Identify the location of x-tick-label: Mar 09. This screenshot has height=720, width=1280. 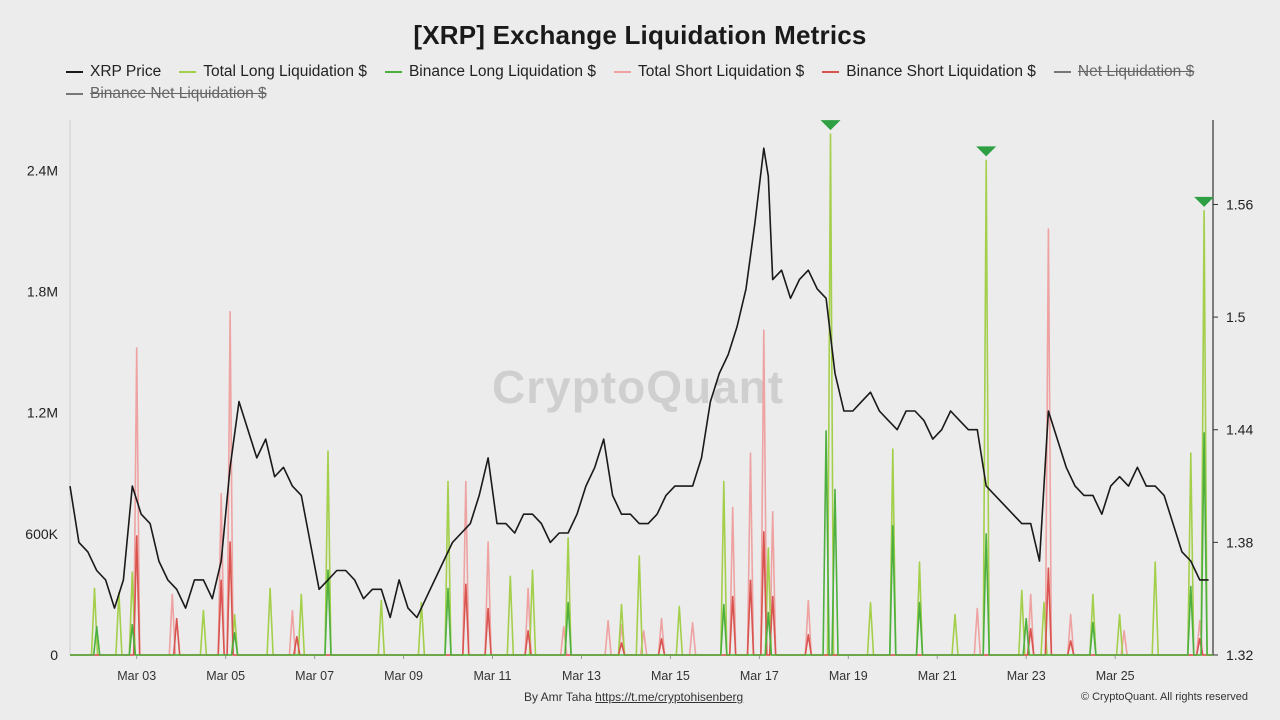
(403, 676).